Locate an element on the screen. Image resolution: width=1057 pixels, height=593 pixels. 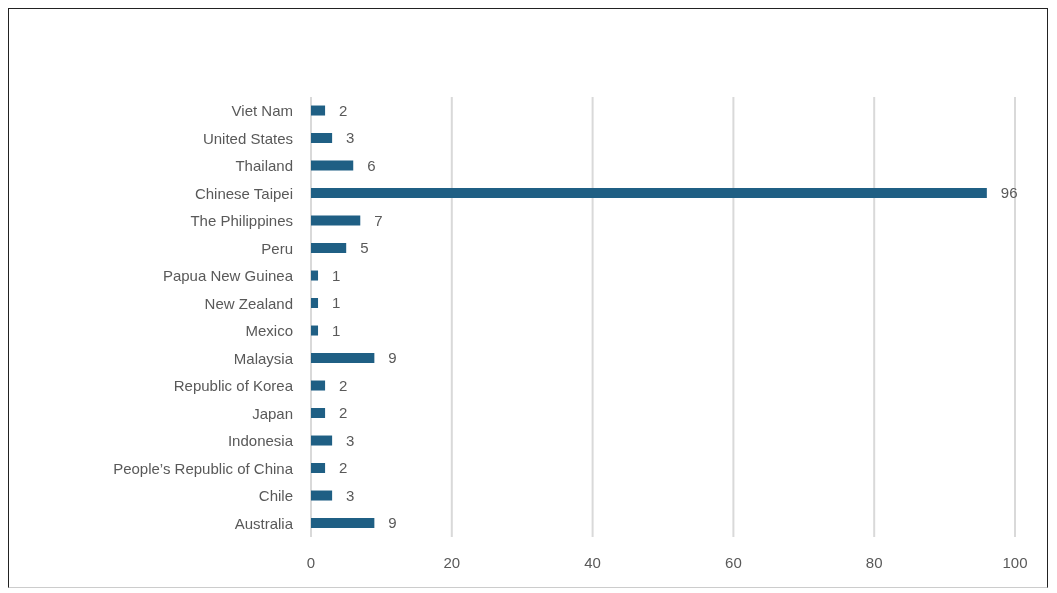
y-tick-label: Chile is located at coordinates (275, 496).